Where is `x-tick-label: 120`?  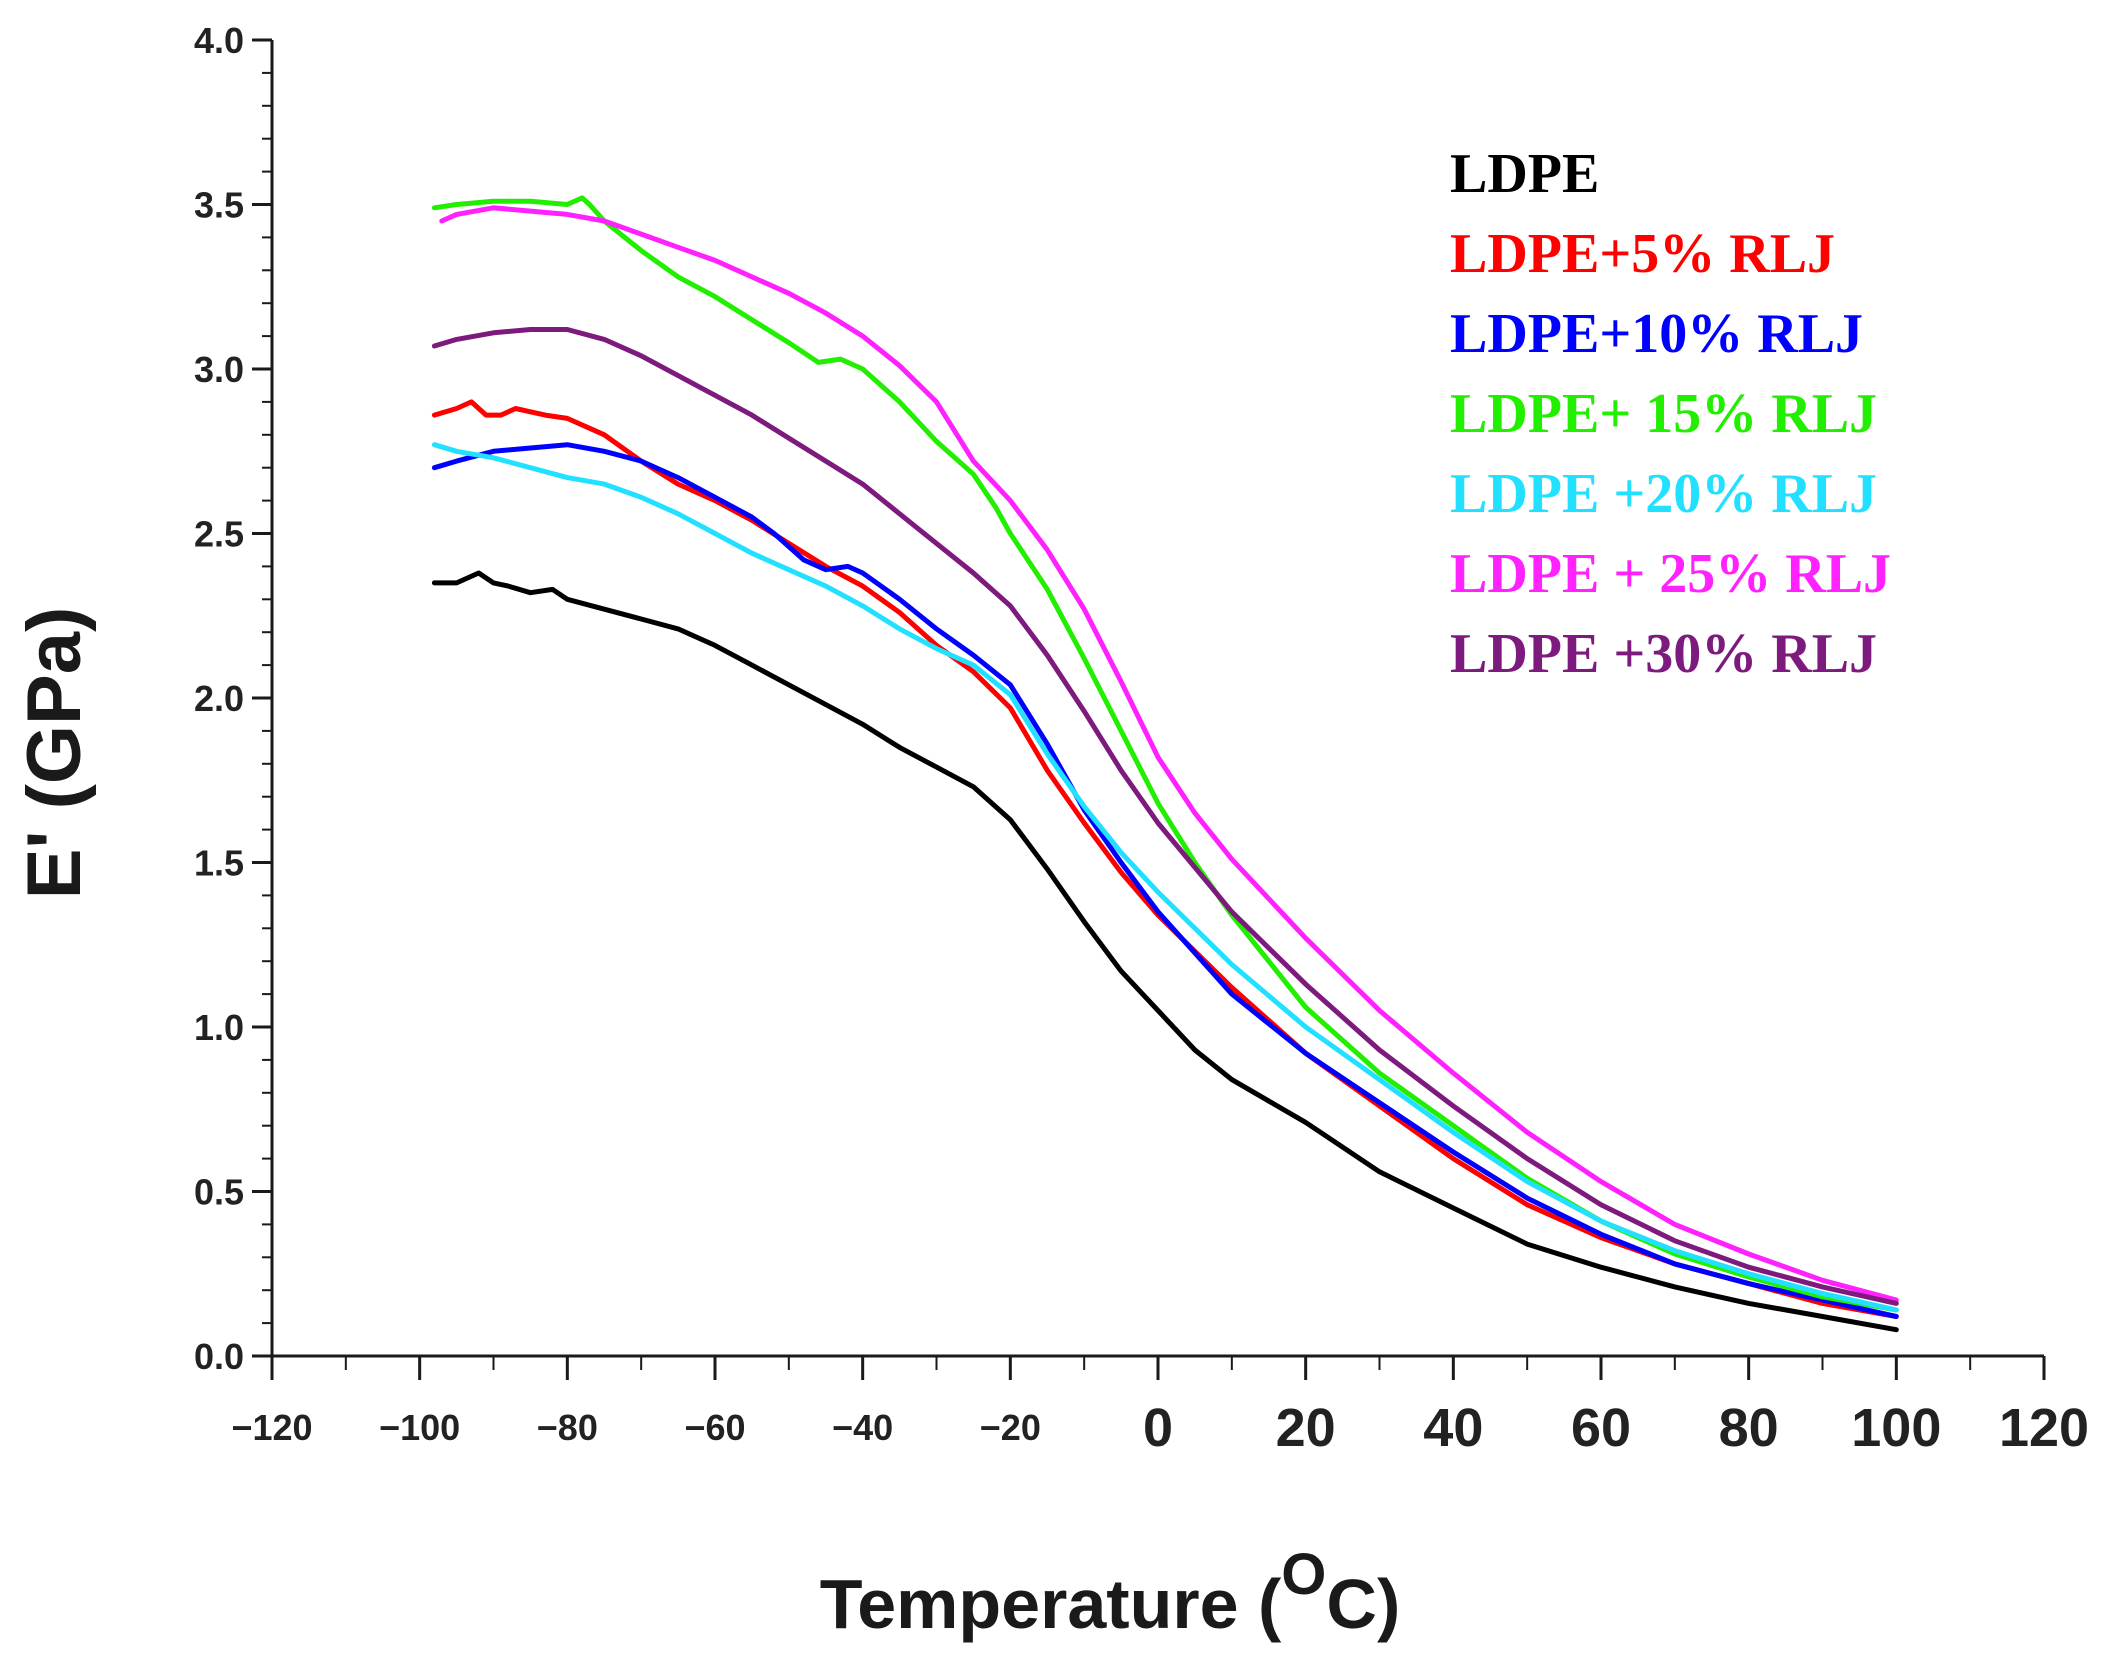
x-tick-label: 120 is located at coordinates (2044, 1428).